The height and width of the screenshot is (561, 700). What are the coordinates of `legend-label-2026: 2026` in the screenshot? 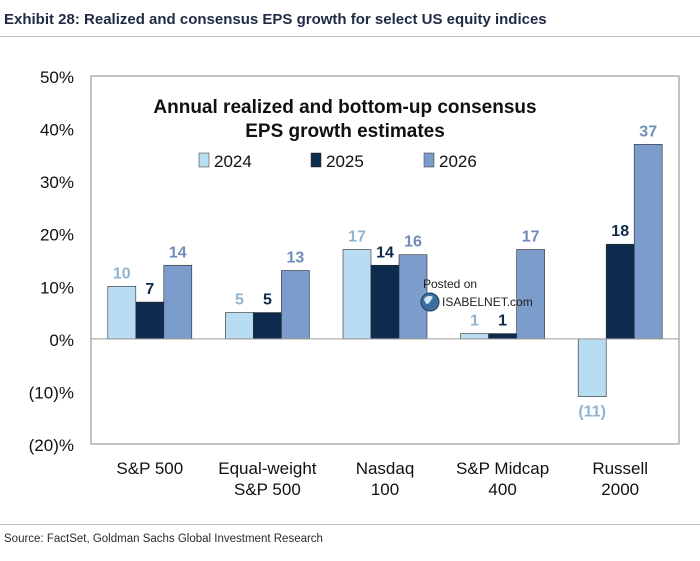 It's located at (458, 161).